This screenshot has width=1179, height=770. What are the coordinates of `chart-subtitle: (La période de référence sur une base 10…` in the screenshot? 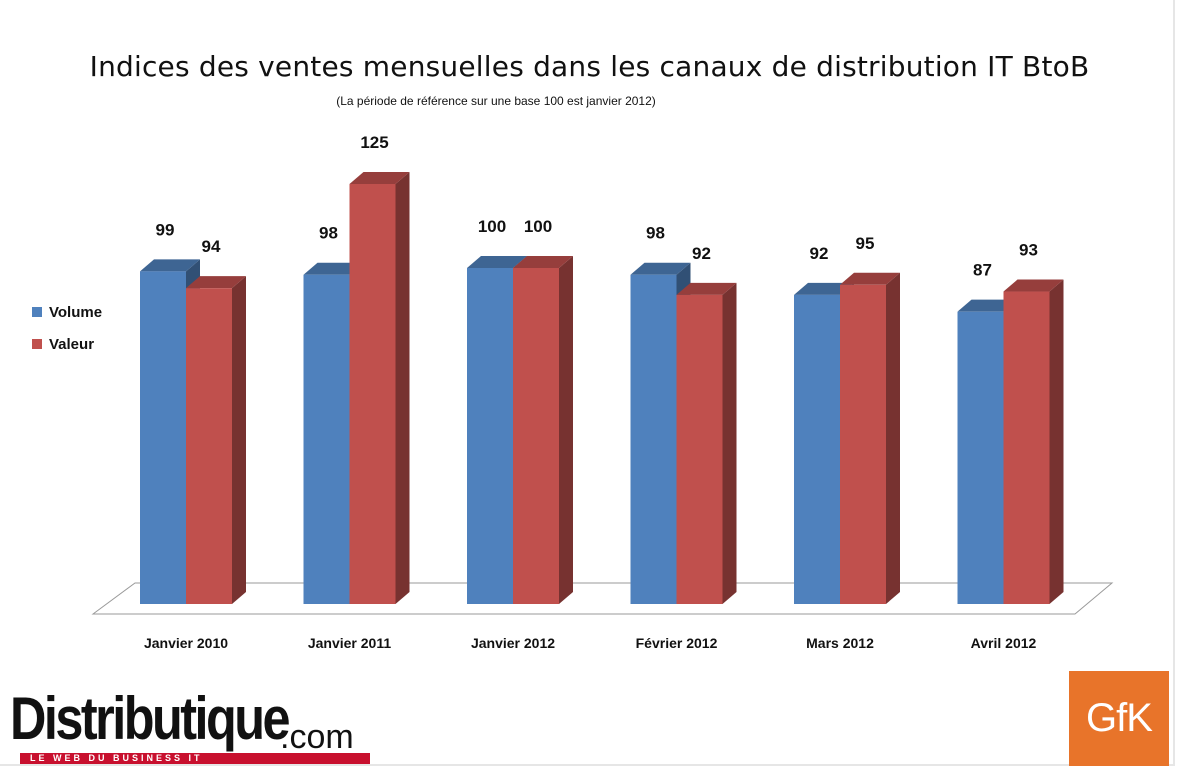 It's located at (496, 101).